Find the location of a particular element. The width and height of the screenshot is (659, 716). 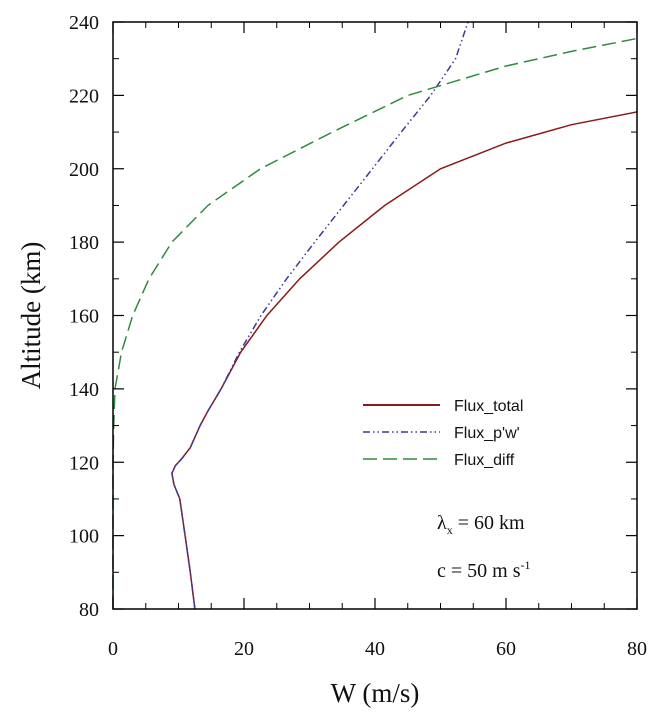

phase-speed-superscript: -1 is located at coordinates (526, 565).